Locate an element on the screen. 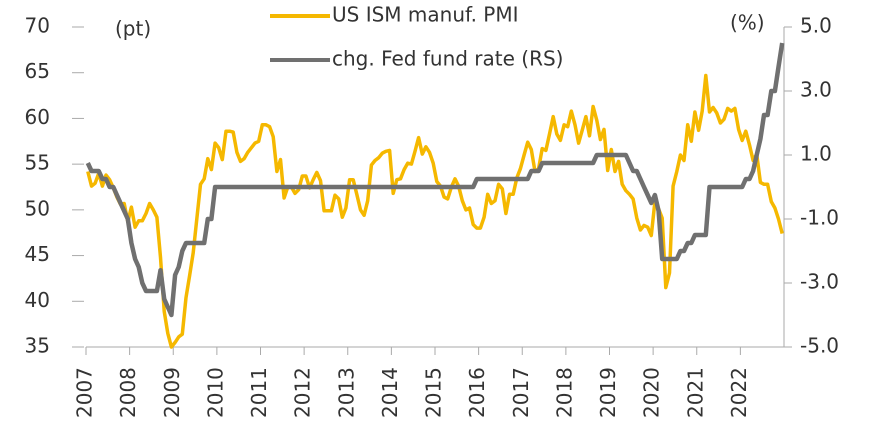  x-tick-label: 2010 is located at coordinates (215, 392).